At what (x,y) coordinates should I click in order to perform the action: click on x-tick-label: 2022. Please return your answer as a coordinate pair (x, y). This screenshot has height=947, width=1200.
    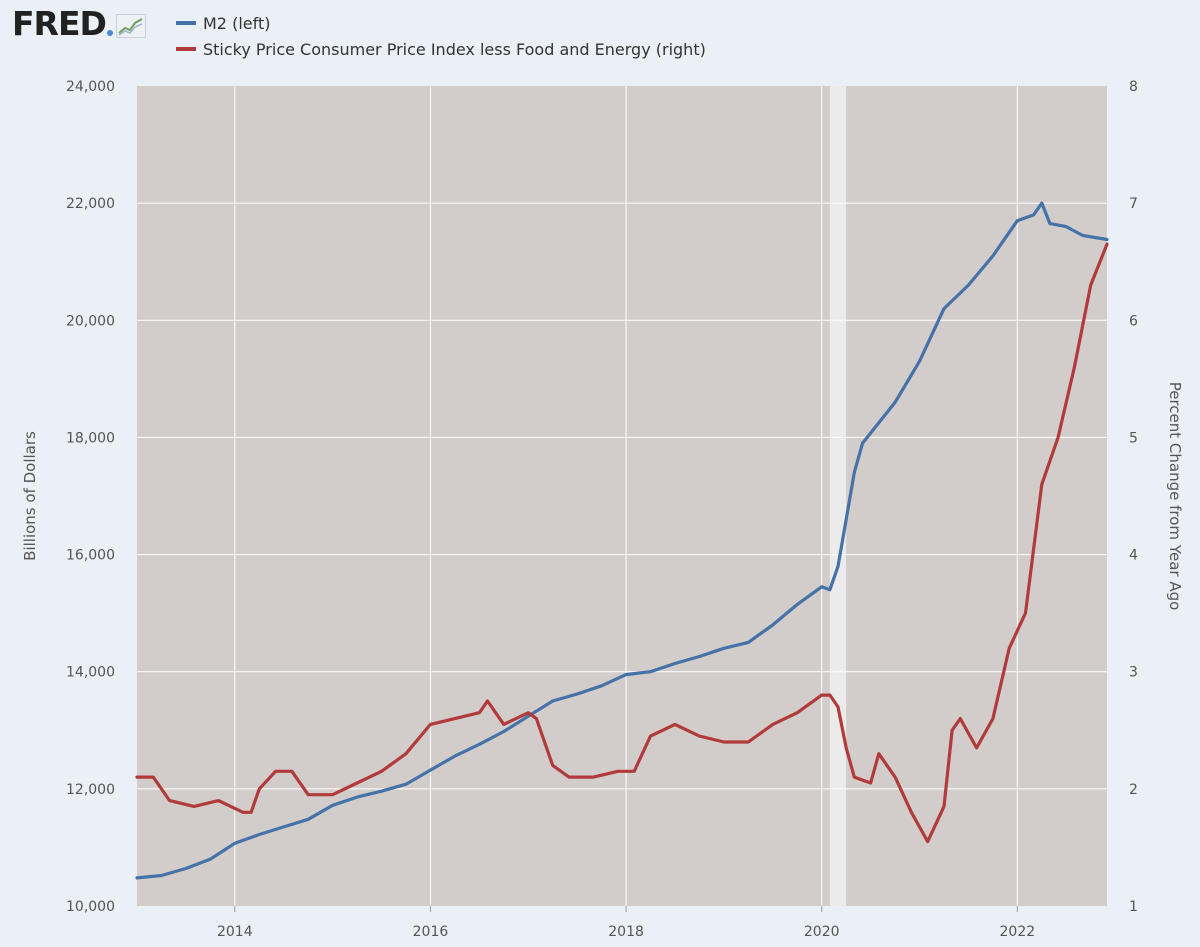
    Looking at the image, I should click on (1018, 932).